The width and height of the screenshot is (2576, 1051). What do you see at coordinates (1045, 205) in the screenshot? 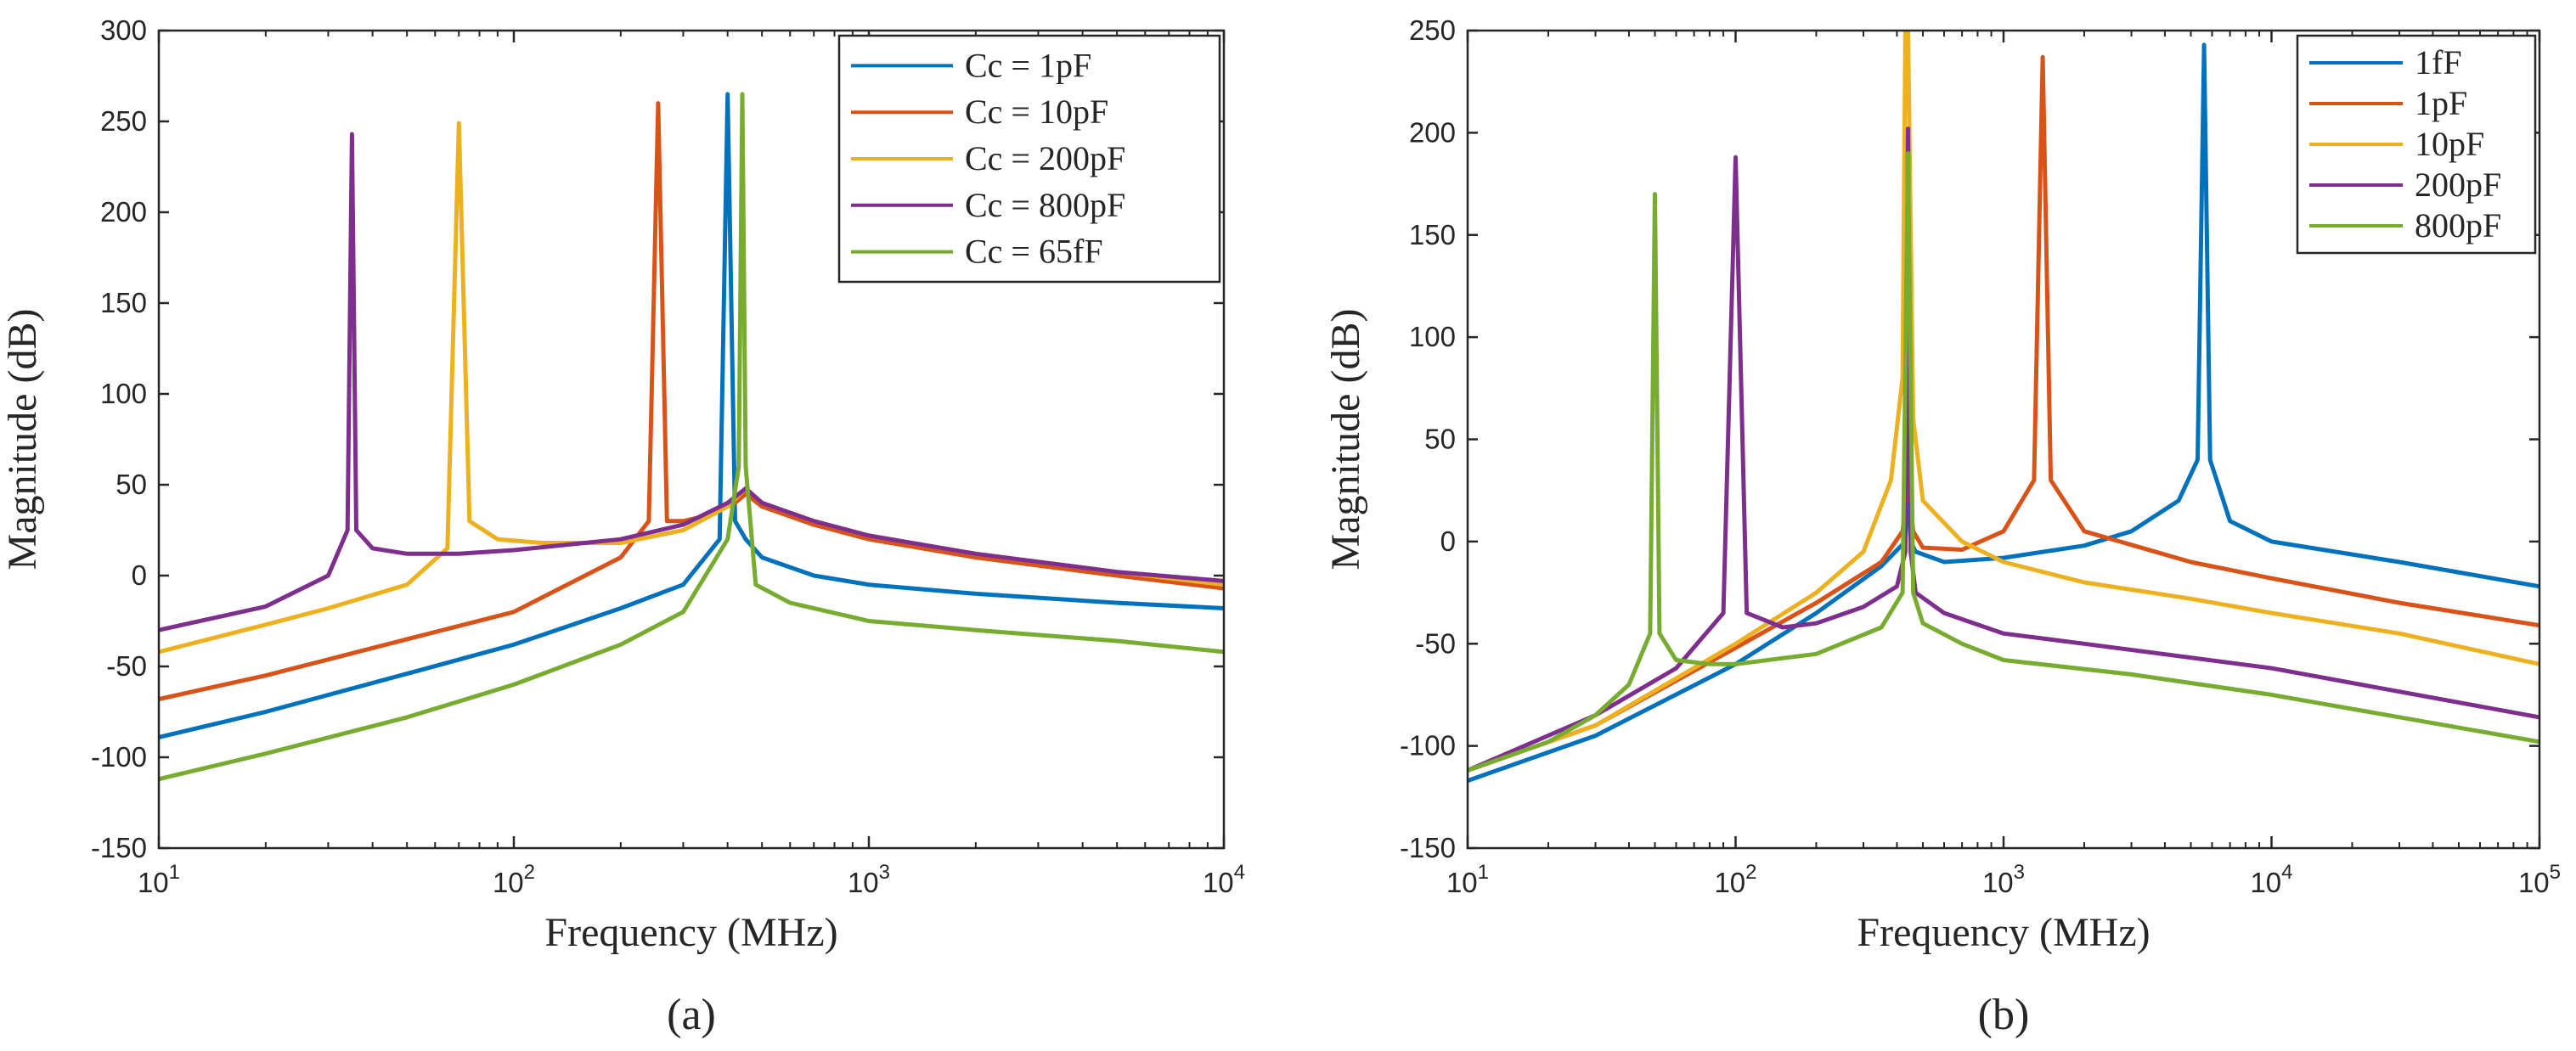
I see `legend-label: Cc = 800pF` at bounding box center [1045, 205].